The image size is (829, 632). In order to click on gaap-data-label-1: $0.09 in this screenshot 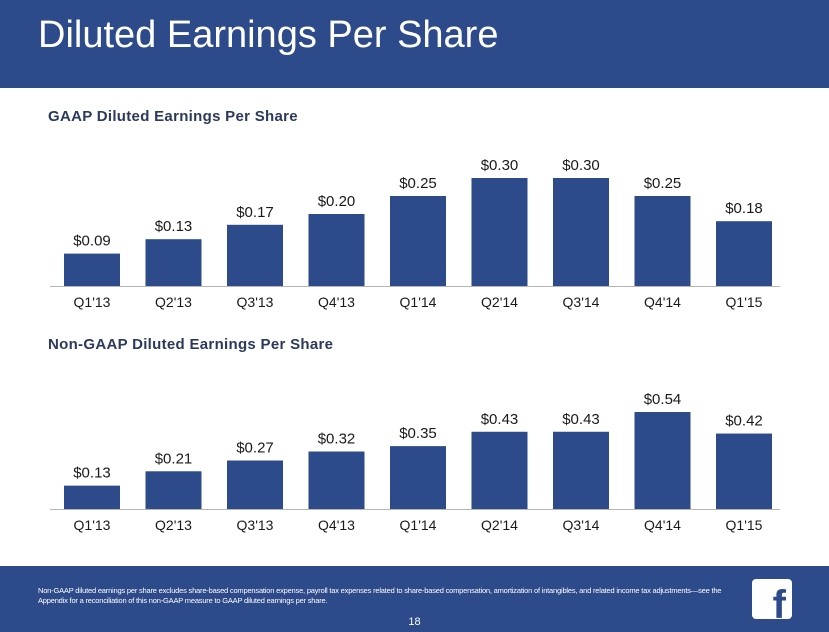, I will do `click(92, 241)`.